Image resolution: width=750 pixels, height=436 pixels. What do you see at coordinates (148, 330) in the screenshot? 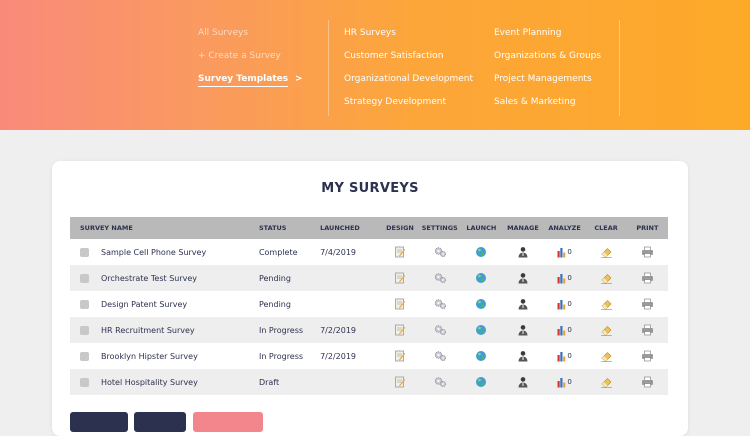
I see `survey-name: HR Recruitment Survey` at bounding box center [148, 330].